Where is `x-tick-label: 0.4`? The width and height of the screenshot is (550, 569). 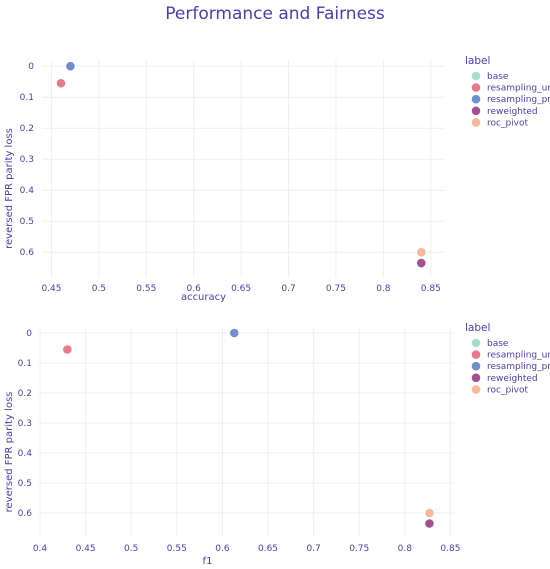
x-tick-label: 0.4 is located at coordinates (40, 549).